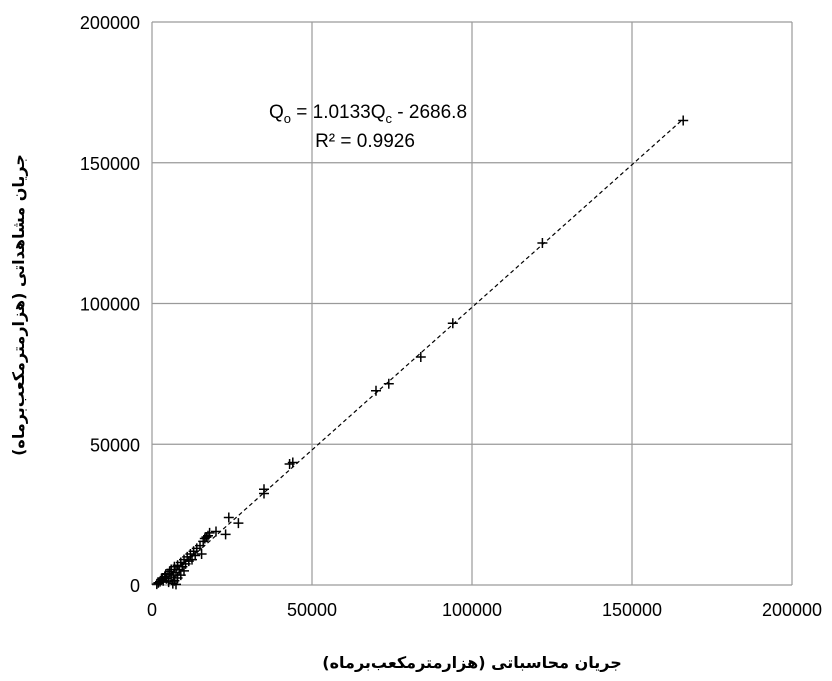 The image size is (832, 681). What do you see at coordinates (115, 445) in the screenshot?
I see `y-tick-label: 50000` at bounding box center [115, 445].